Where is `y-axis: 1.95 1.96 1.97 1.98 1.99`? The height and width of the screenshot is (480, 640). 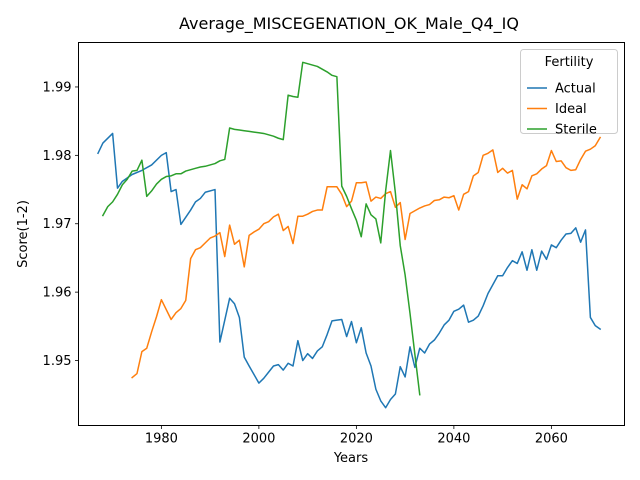
y-axis: 1.95 1.96 1.97 1.98 1.99 is located at coordinates (61, 224).